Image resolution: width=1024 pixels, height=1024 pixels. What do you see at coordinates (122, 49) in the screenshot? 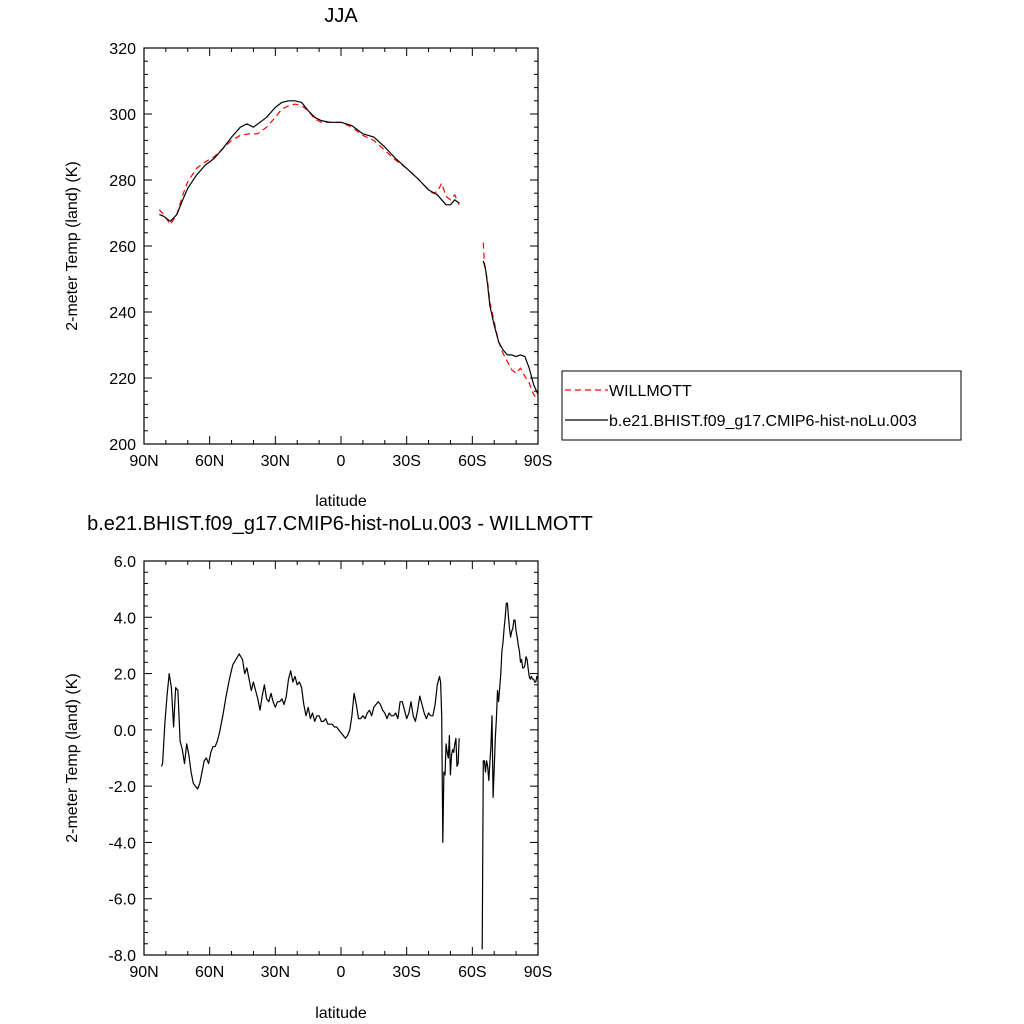
I see `y-tick-label: 320` at bounding box center [122, 49].